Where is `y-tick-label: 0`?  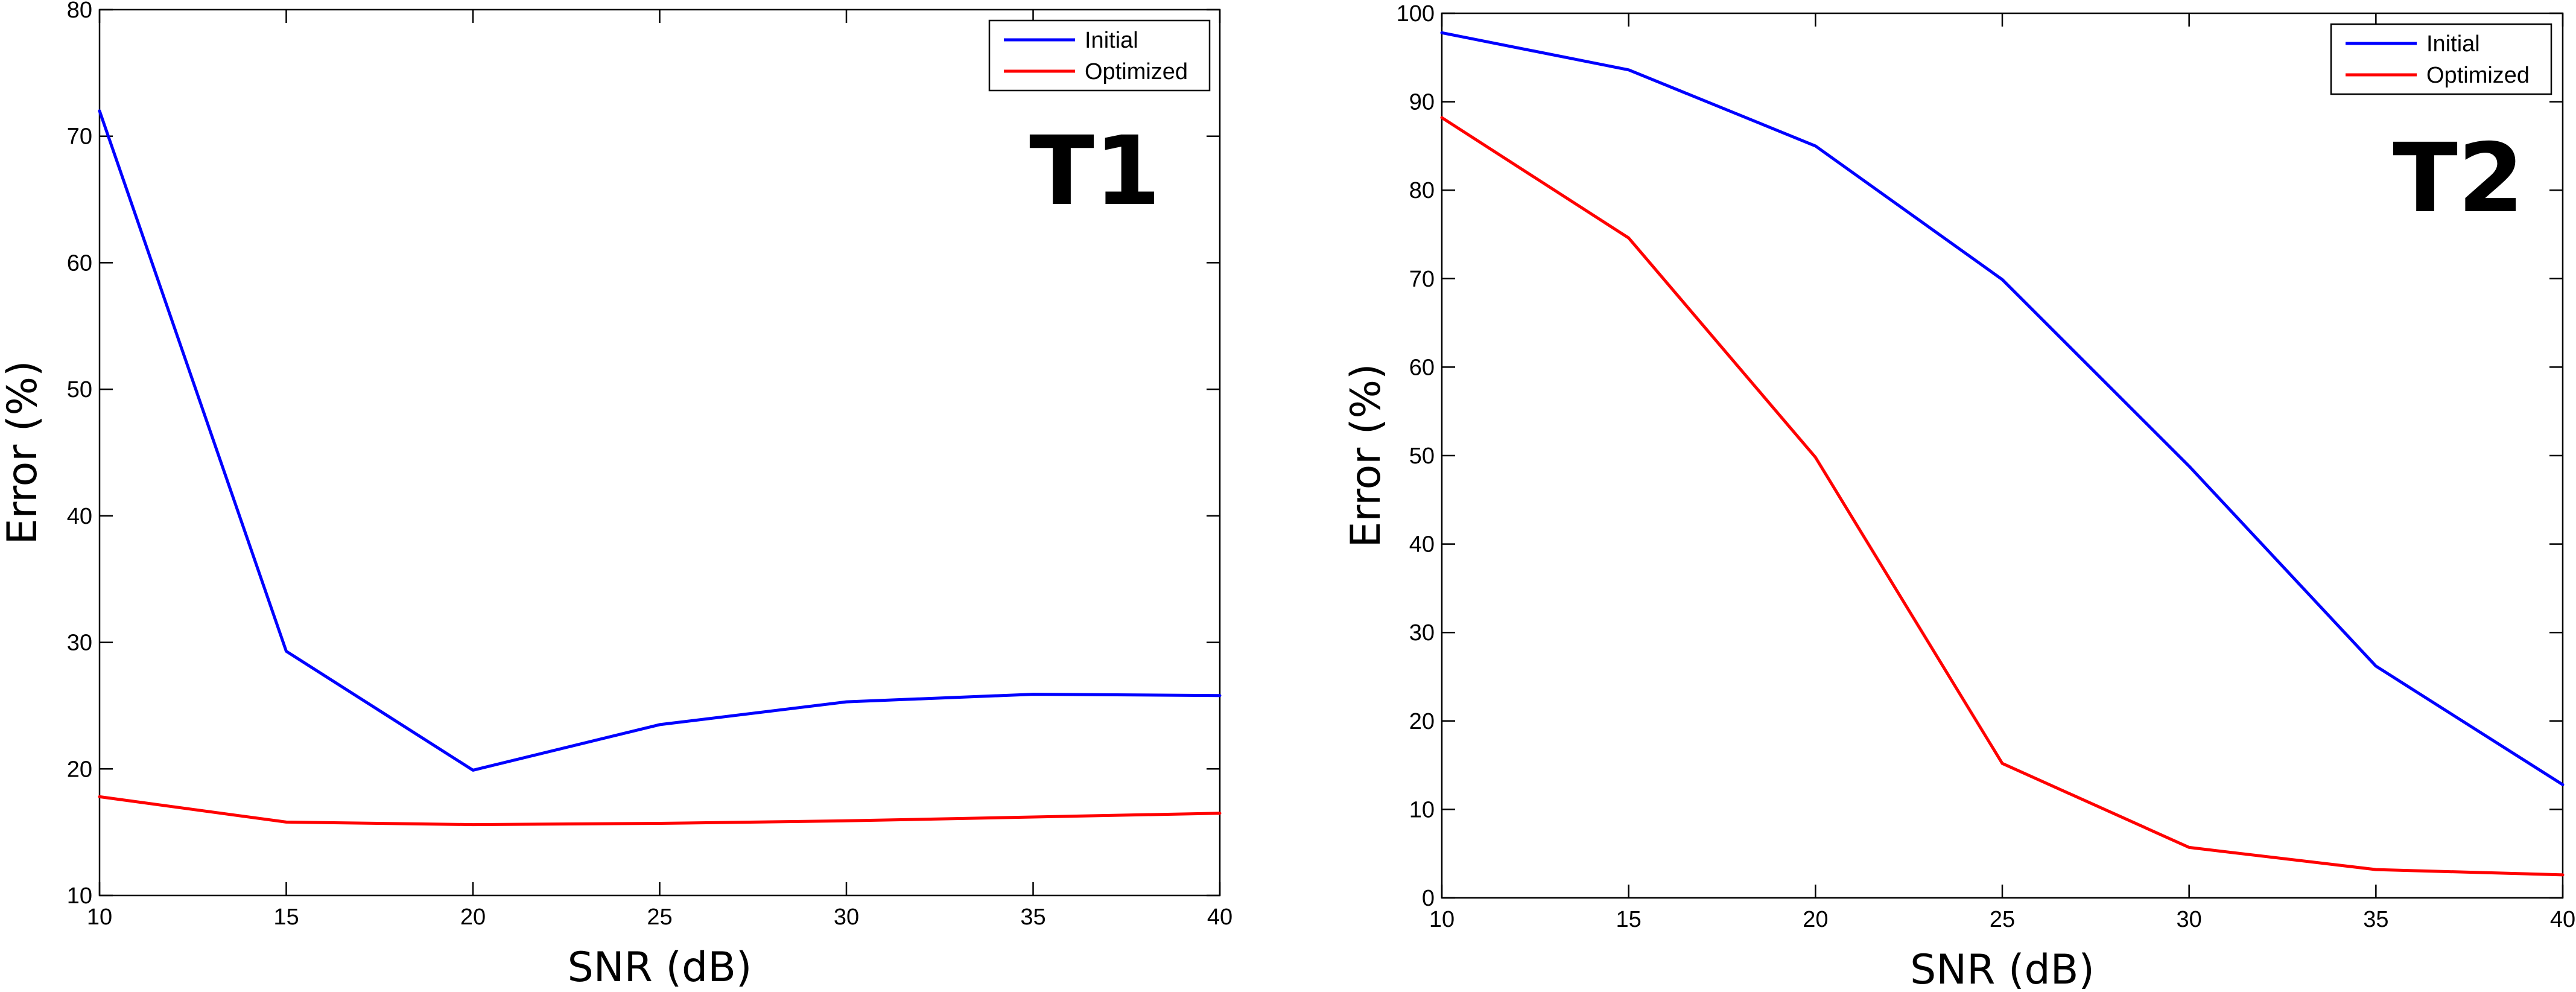
y-tick-label: 0 is located at coordinates (1429, 899).